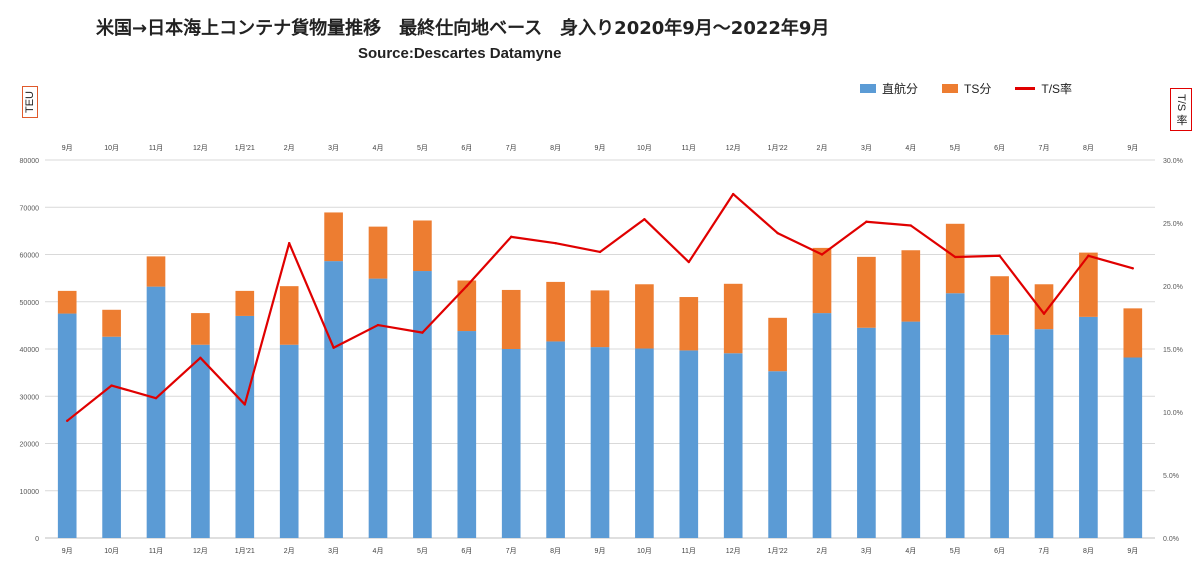 This screenshot has width=1200, height=571. Describe the element at coordinates (245, 551) in the screenshot. I see `x-tick-label: 1月'21` at that location.